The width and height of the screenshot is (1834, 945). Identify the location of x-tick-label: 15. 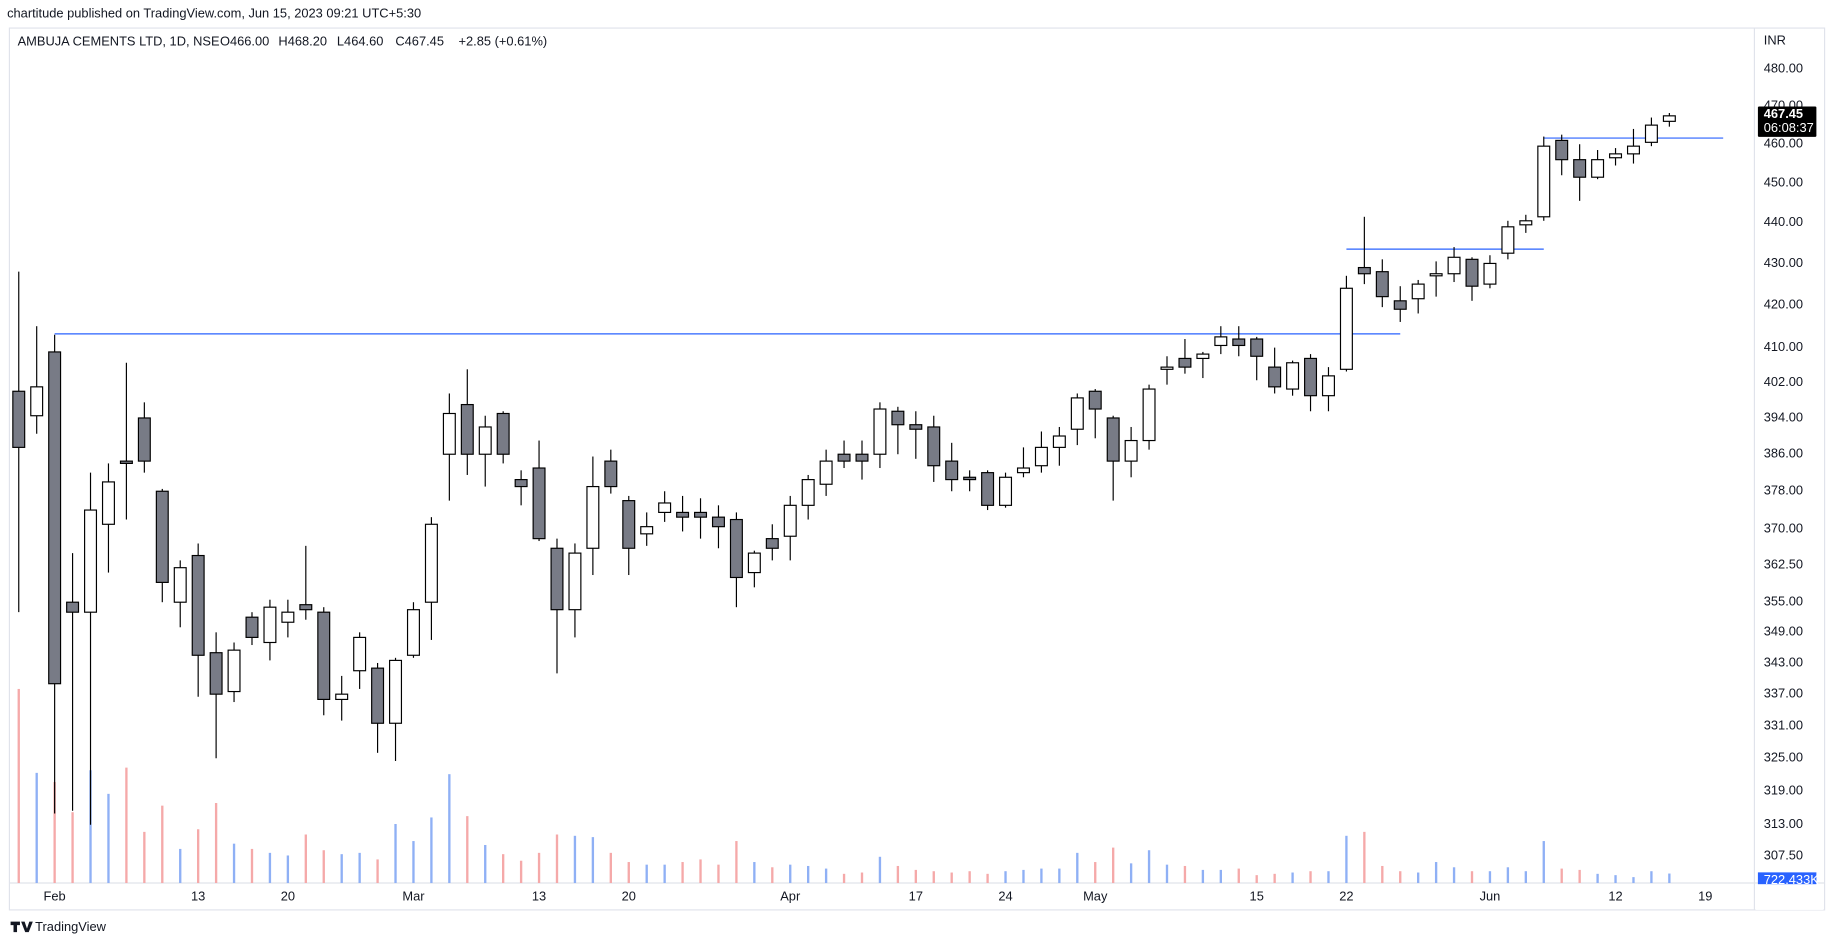
(1257, 895).